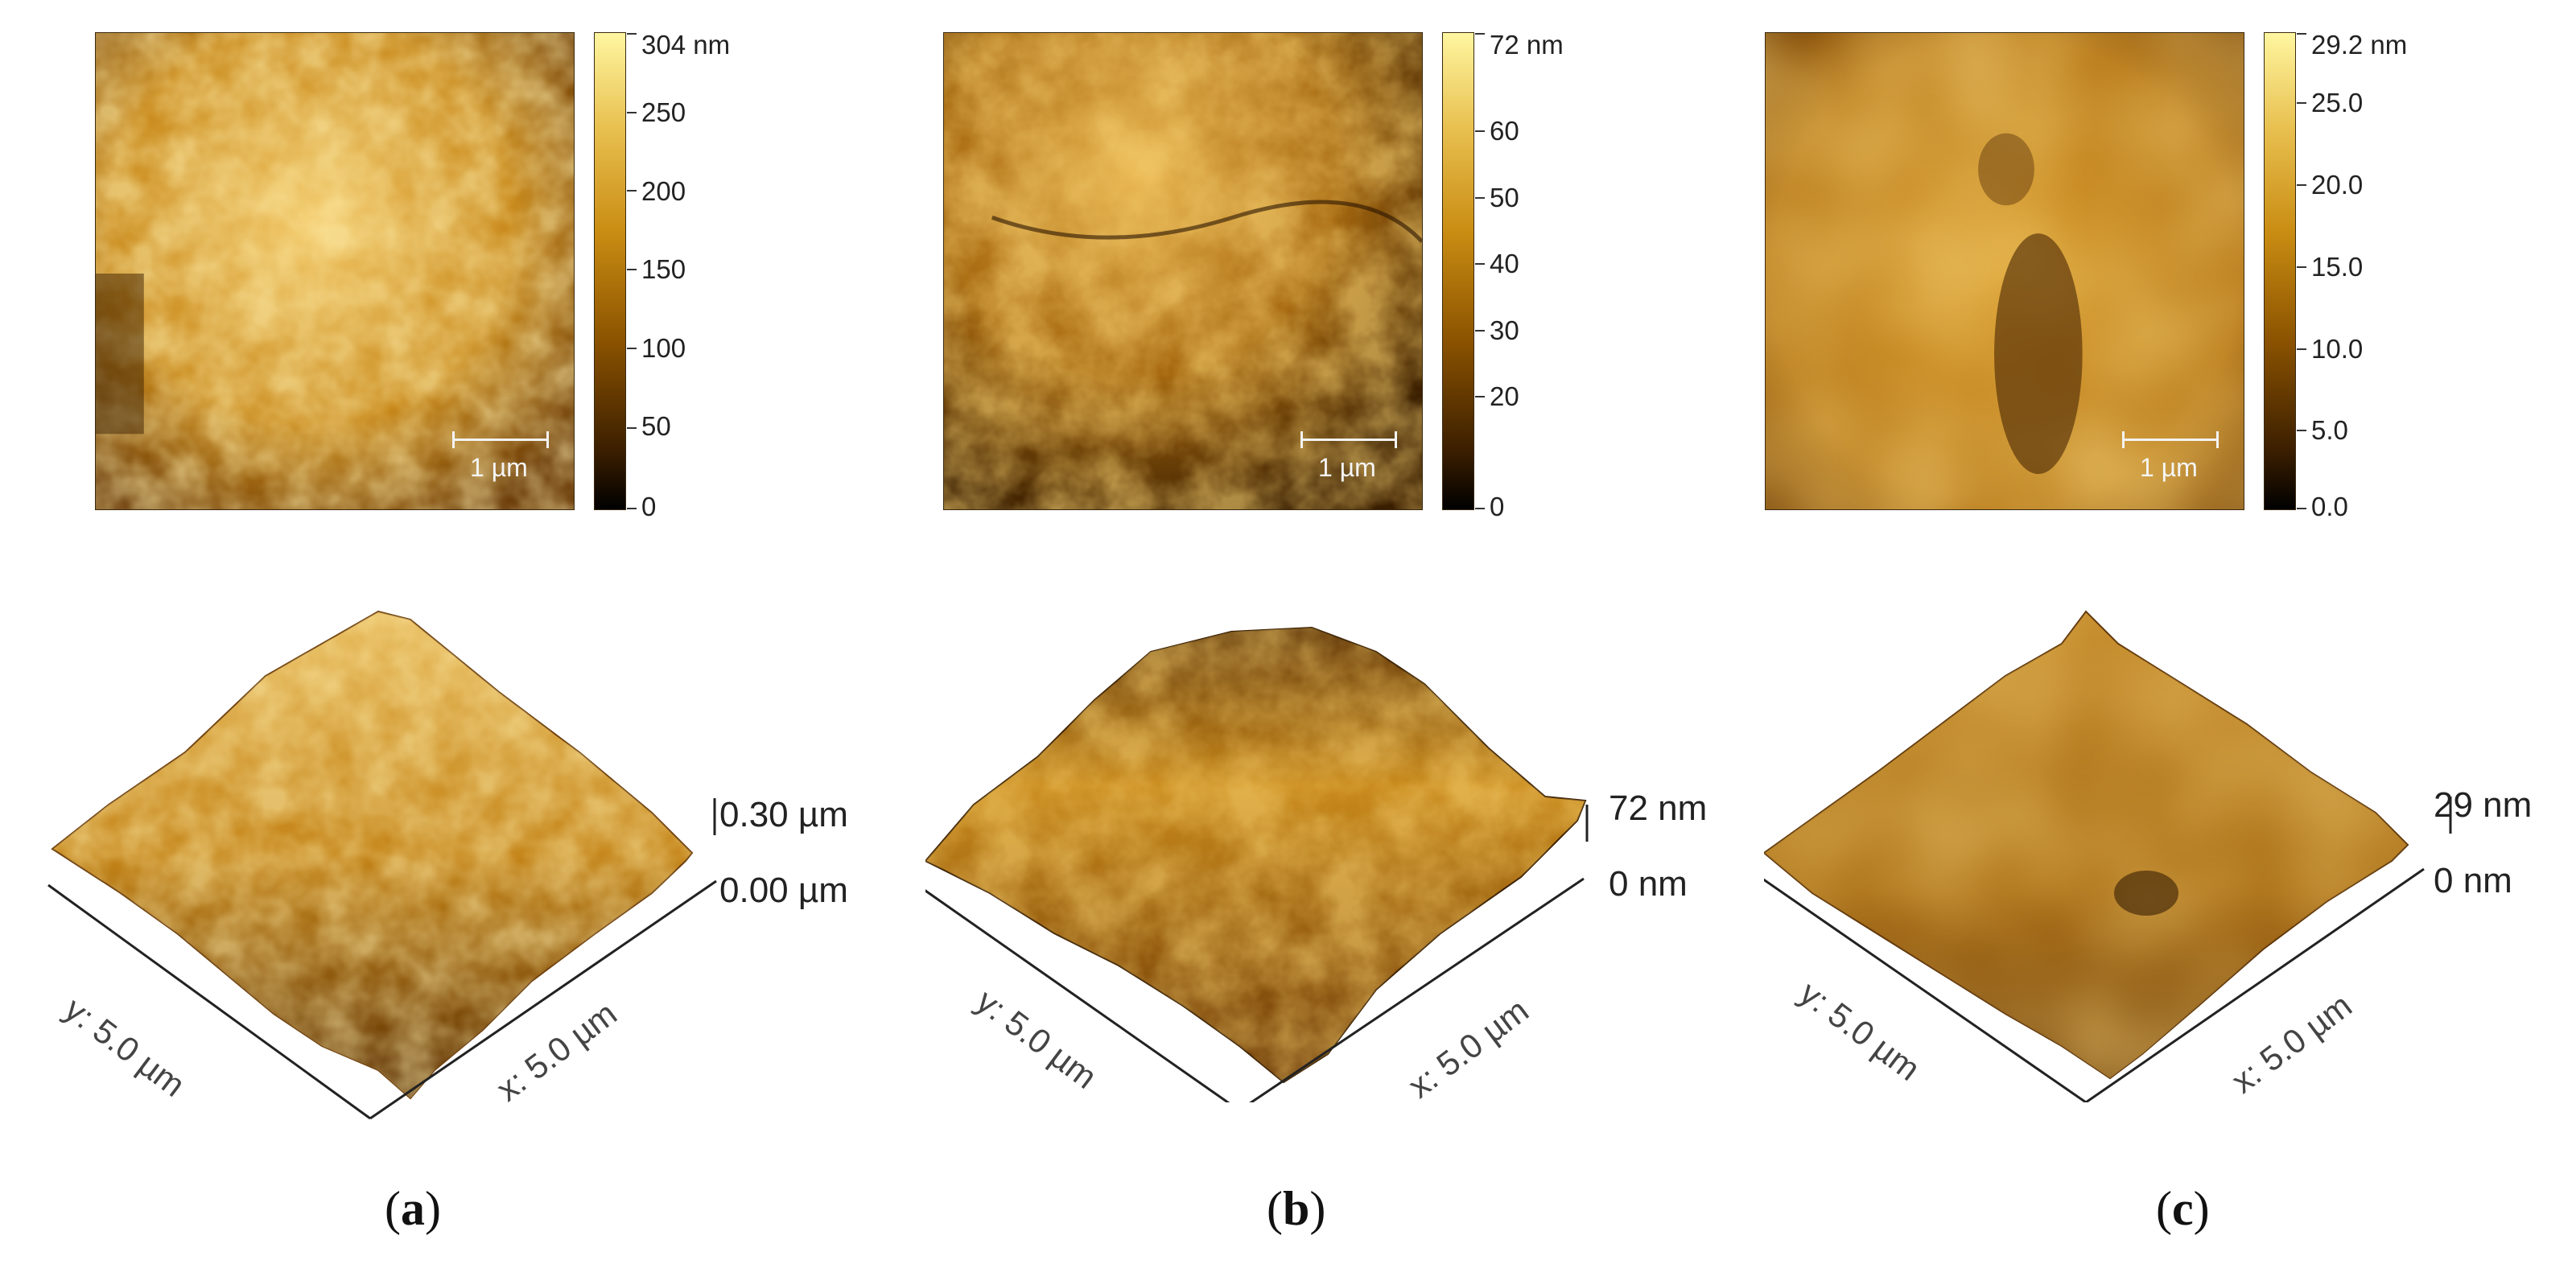 This screenshot has height=1285, width=2576. I want to click on colorbar-tick-label: 30, so click(1504, 330).